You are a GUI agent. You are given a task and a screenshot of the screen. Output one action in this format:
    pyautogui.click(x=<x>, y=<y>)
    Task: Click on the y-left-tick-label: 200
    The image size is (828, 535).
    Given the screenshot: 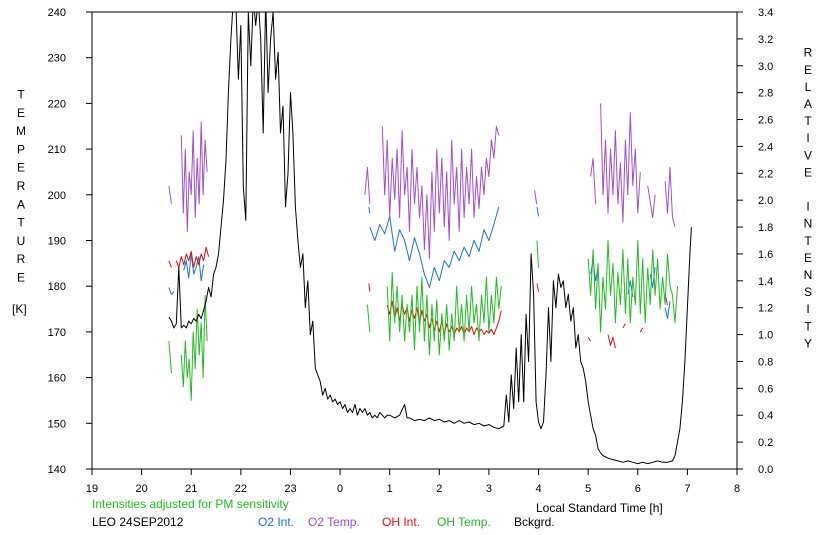 What is the action you would take?
    pyautogui.click(x=57, y=196)
    